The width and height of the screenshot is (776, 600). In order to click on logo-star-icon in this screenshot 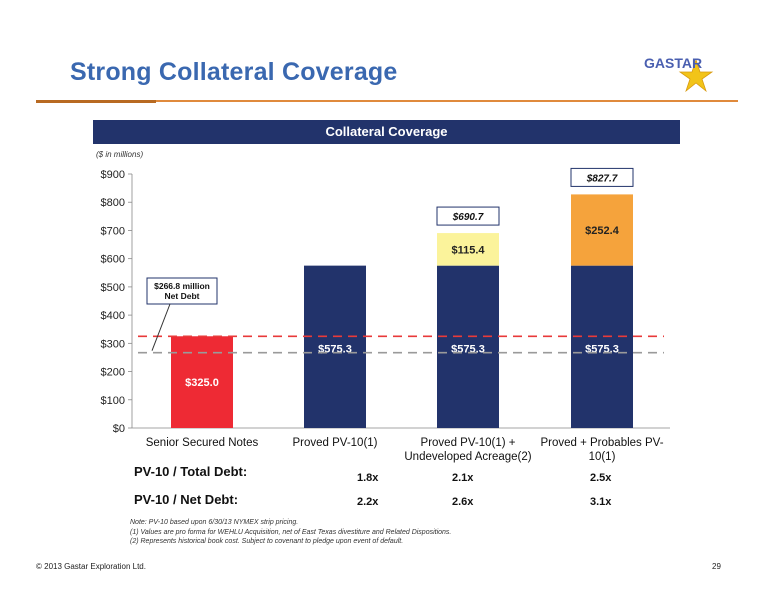, I will do `click(696, 75)`.